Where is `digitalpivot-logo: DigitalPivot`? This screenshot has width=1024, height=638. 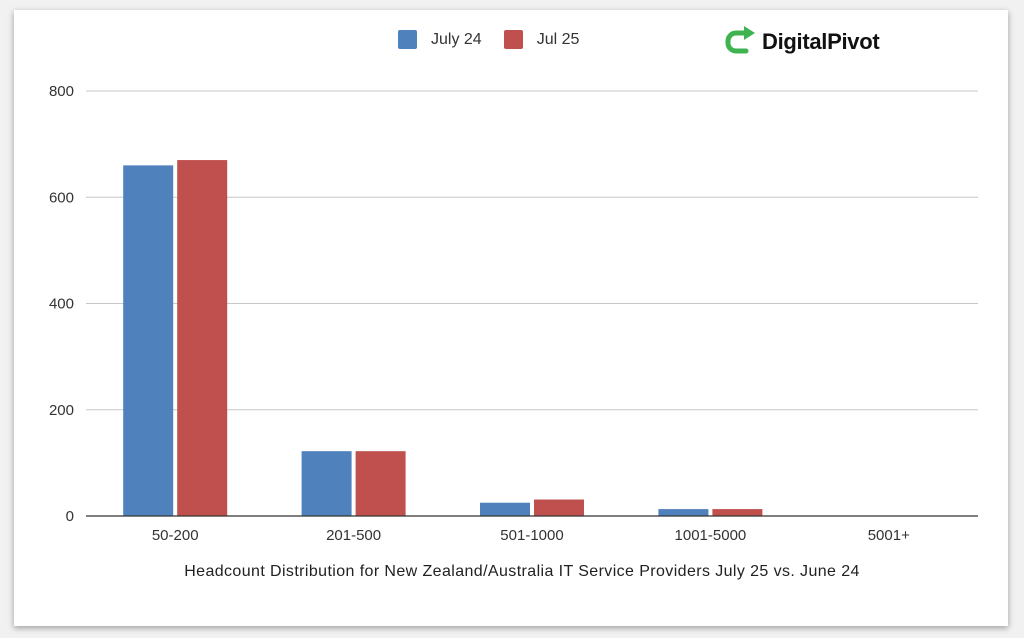 digitalpivot-logo: DigitalPivot is located at coordinates (802, 42).